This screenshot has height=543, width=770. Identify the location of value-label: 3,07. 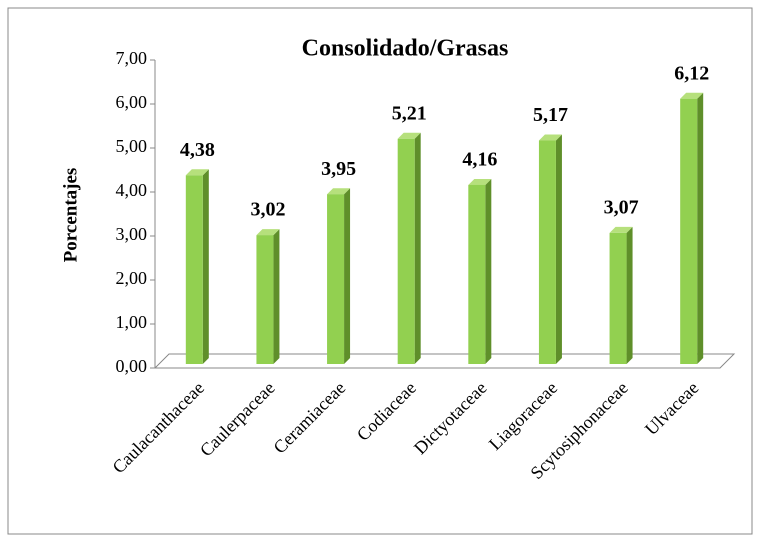
(621, 208).